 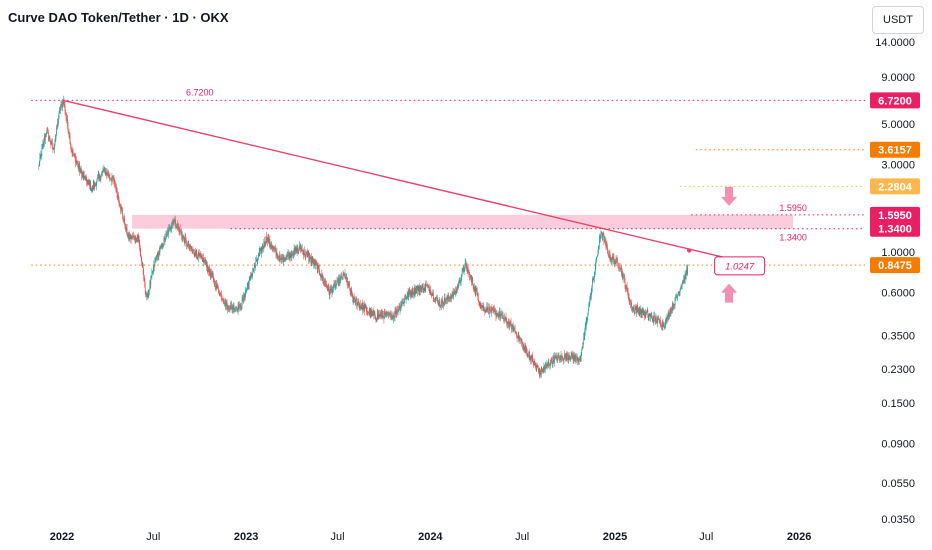 I want to click on currency-selector: USDT, so click(x=898, y=20).